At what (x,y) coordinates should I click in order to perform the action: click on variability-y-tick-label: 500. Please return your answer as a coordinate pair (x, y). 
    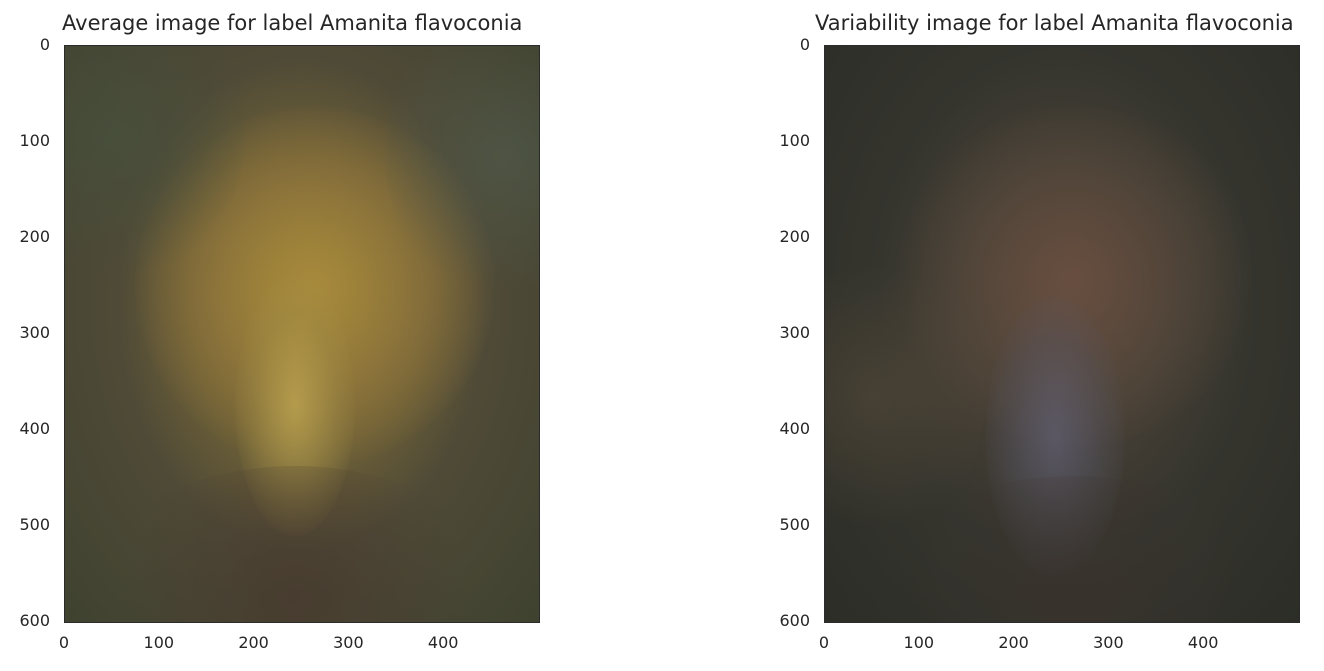
    Looking at the image, I should click on (794, 524).